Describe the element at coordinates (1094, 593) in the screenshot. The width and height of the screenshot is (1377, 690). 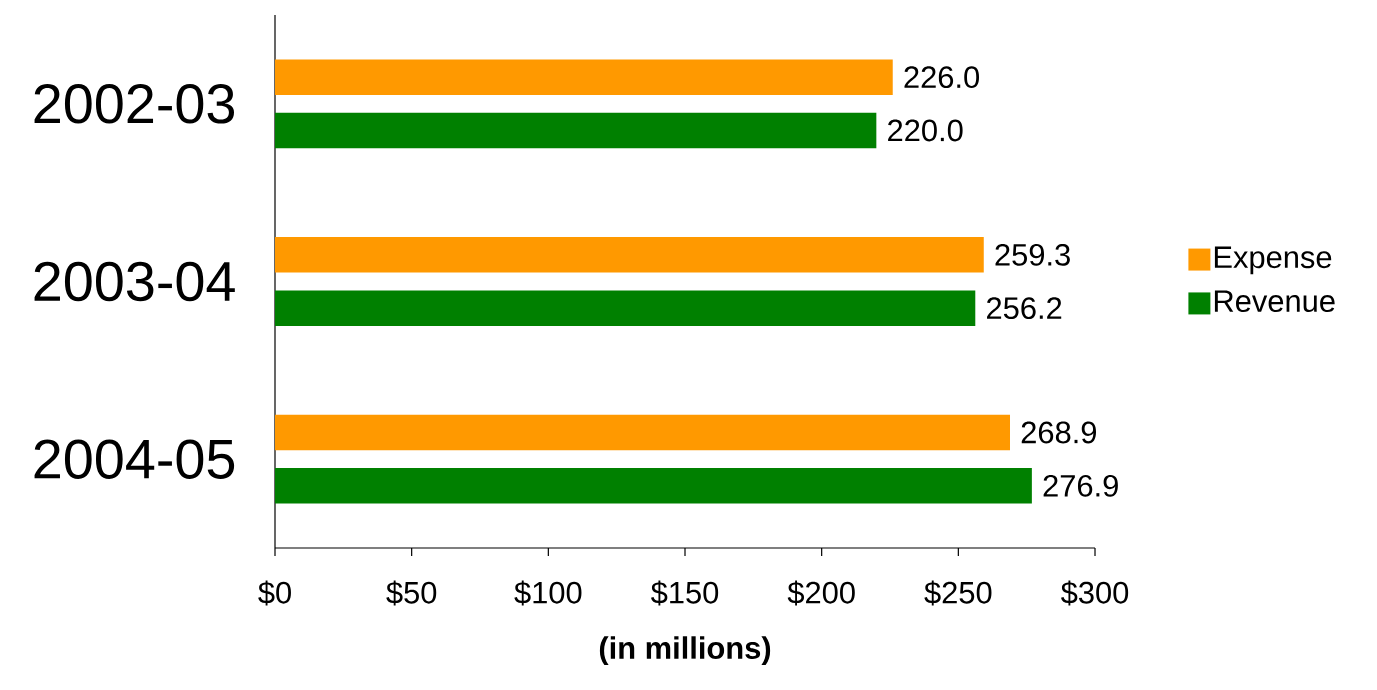
I see `x-tick-label: $300` at that location.